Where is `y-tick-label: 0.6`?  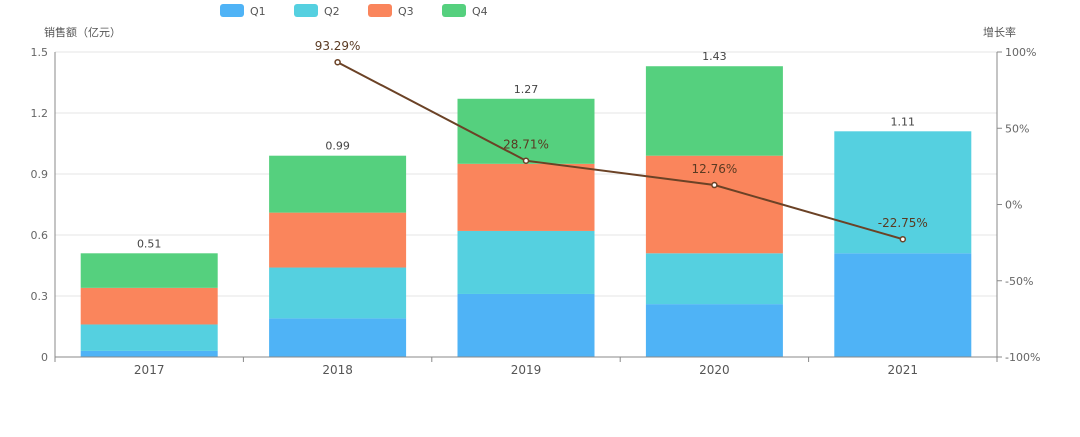
y-tick-label: 0.6 is located at coordinates (40, 235).